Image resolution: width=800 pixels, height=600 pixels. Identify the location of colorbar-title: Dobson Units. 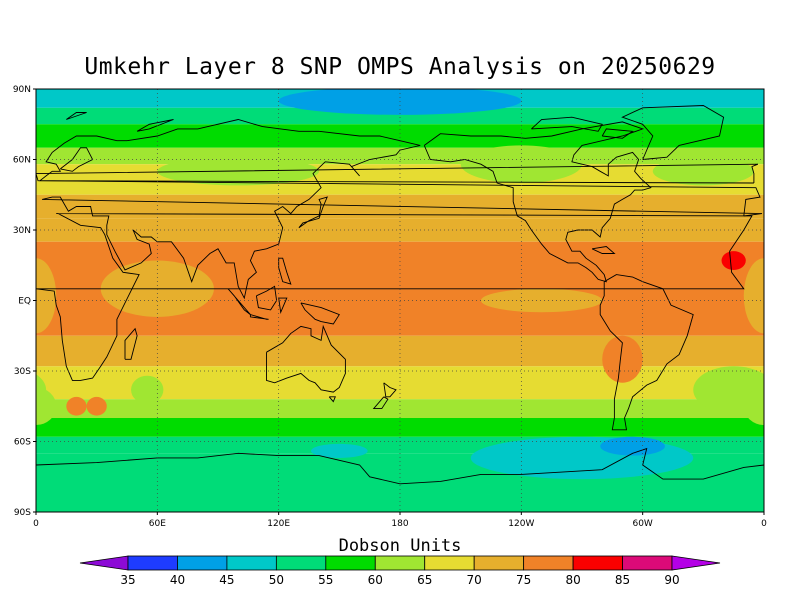
(400, 546).